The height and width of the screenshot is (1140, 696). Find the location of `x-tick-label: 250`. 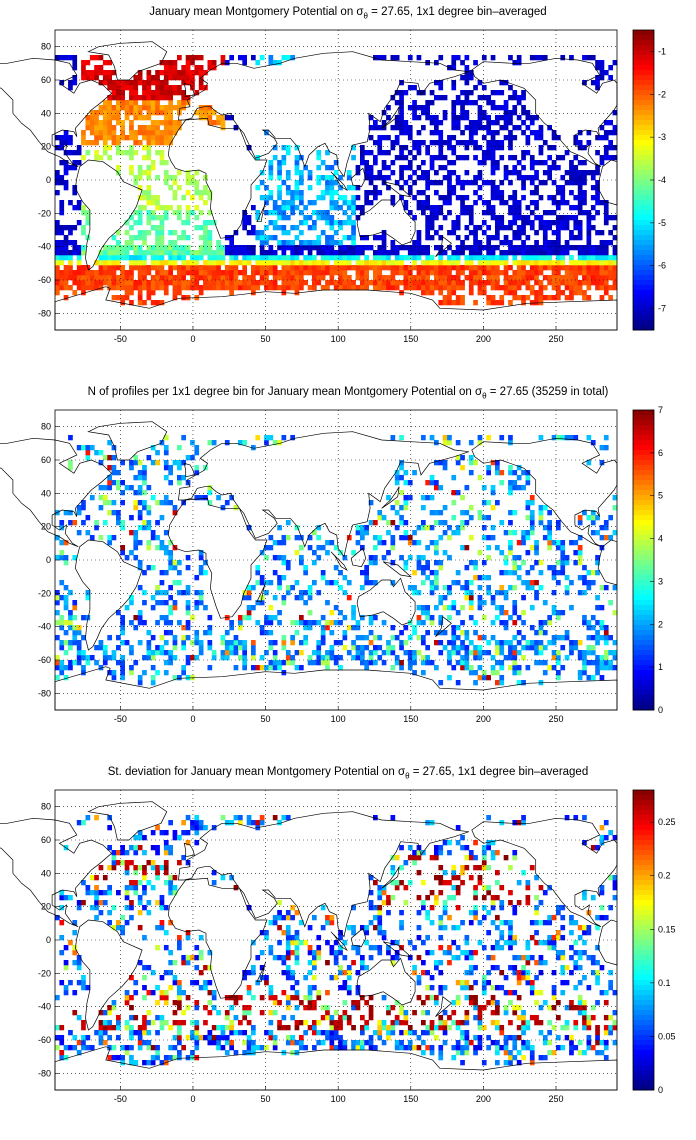

x-tick-label: 250 is located at coordinates (555, 339).